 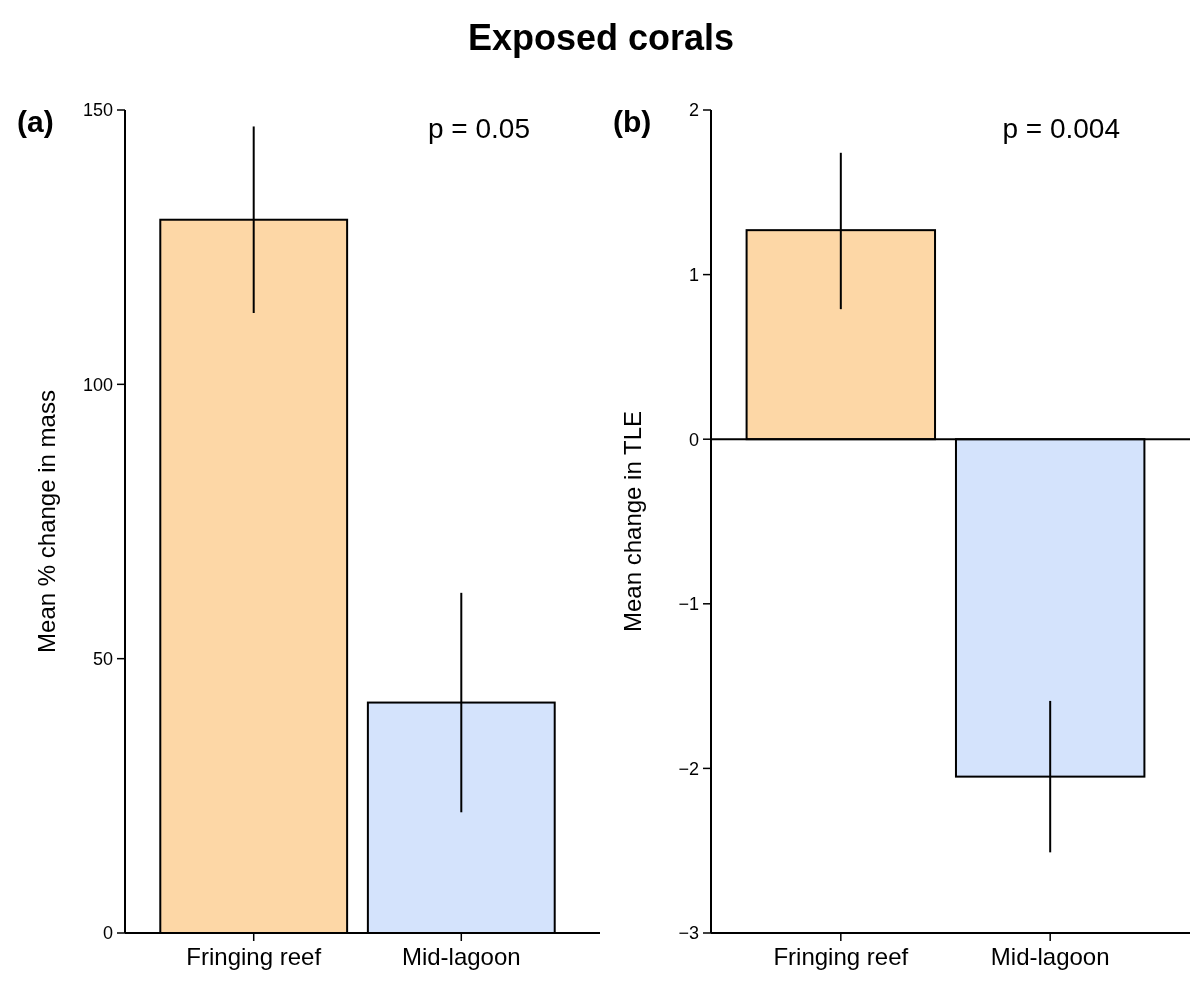 What do you see at coordinates (46, 521) in the screenshot?
I see `y-axis-title: Mean % change in mass` at bounding box center [46, 521].